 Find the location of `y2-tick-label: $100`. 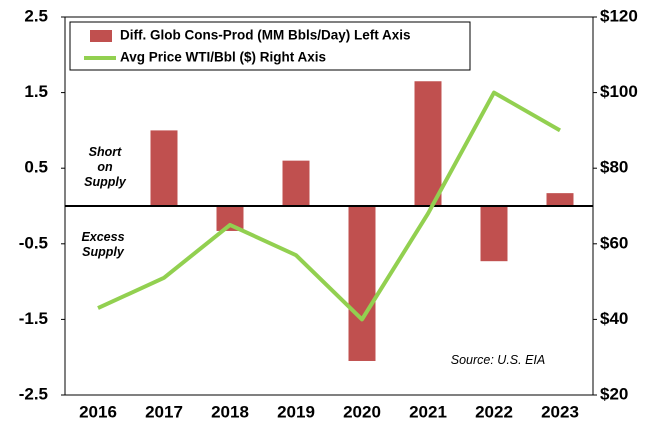

y2-tick-label: $100 is located at coordinates (619, 91).